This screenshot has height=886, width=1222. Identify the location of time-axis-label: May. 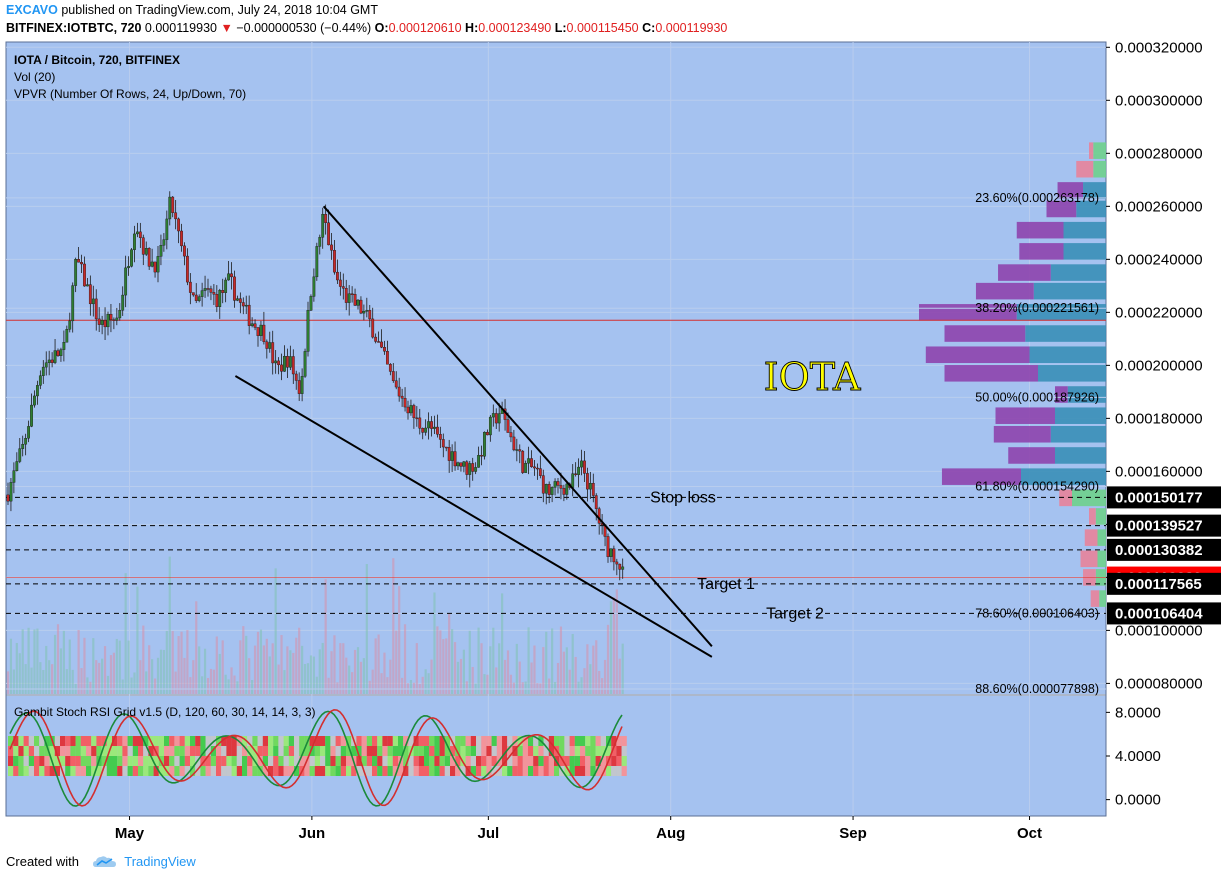
(130, 833).